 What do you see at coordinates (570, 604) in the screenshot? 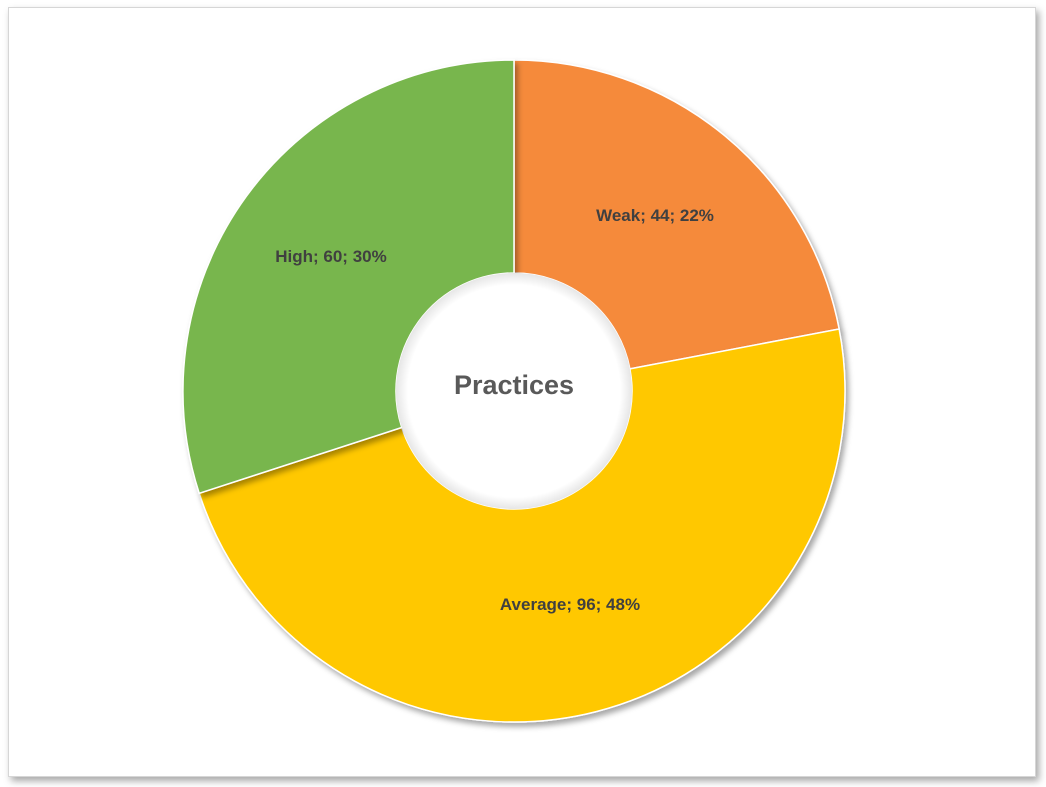
I see `data-label-average: Average; 96; 48%` at bounding box center [570, 604].